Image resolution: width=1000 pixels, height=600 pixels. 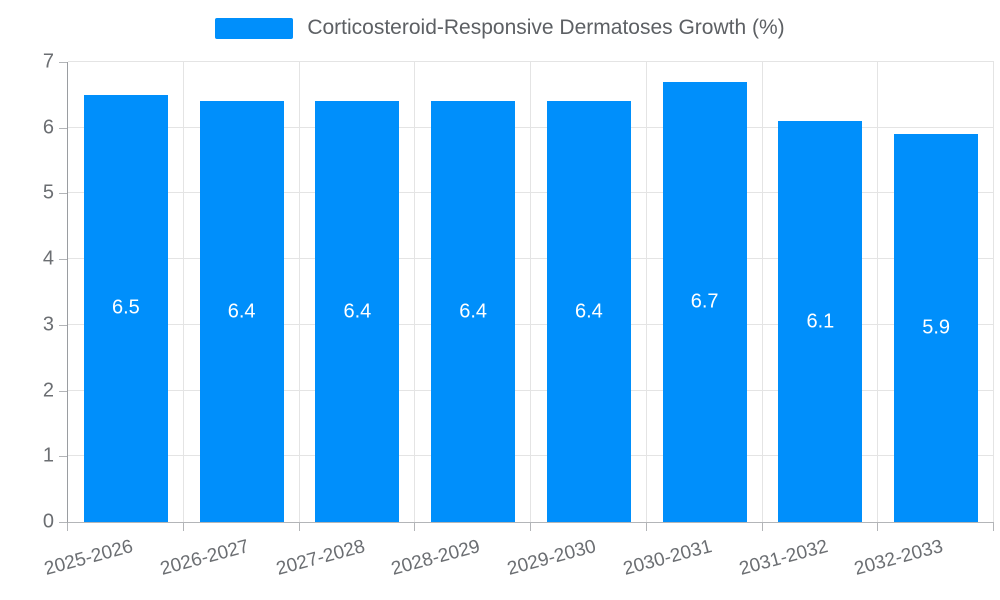 I want to click on bar-value-label: 6.1, so click(x=820, y=321).